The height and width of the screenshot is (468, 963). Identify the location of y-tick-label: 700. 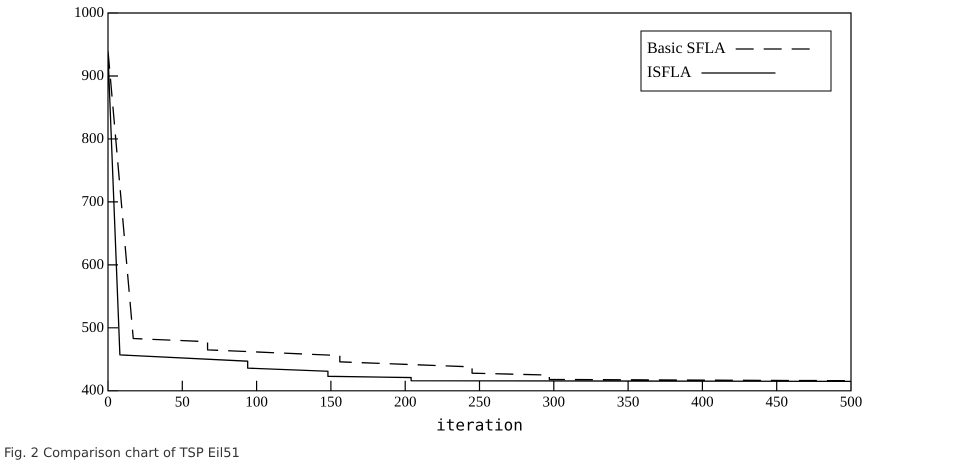
(93, 202).